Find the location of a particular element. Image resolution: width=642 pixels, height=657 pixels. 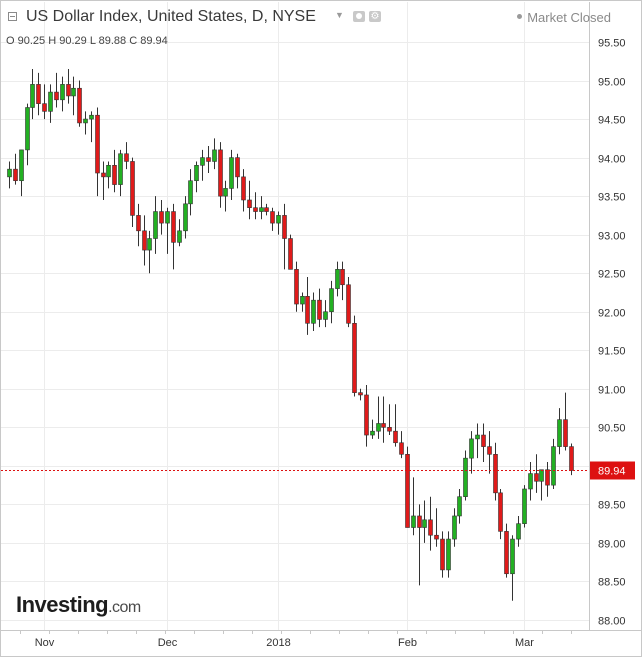

last-price-label: 89.94 is located at coordinates (612, 472).